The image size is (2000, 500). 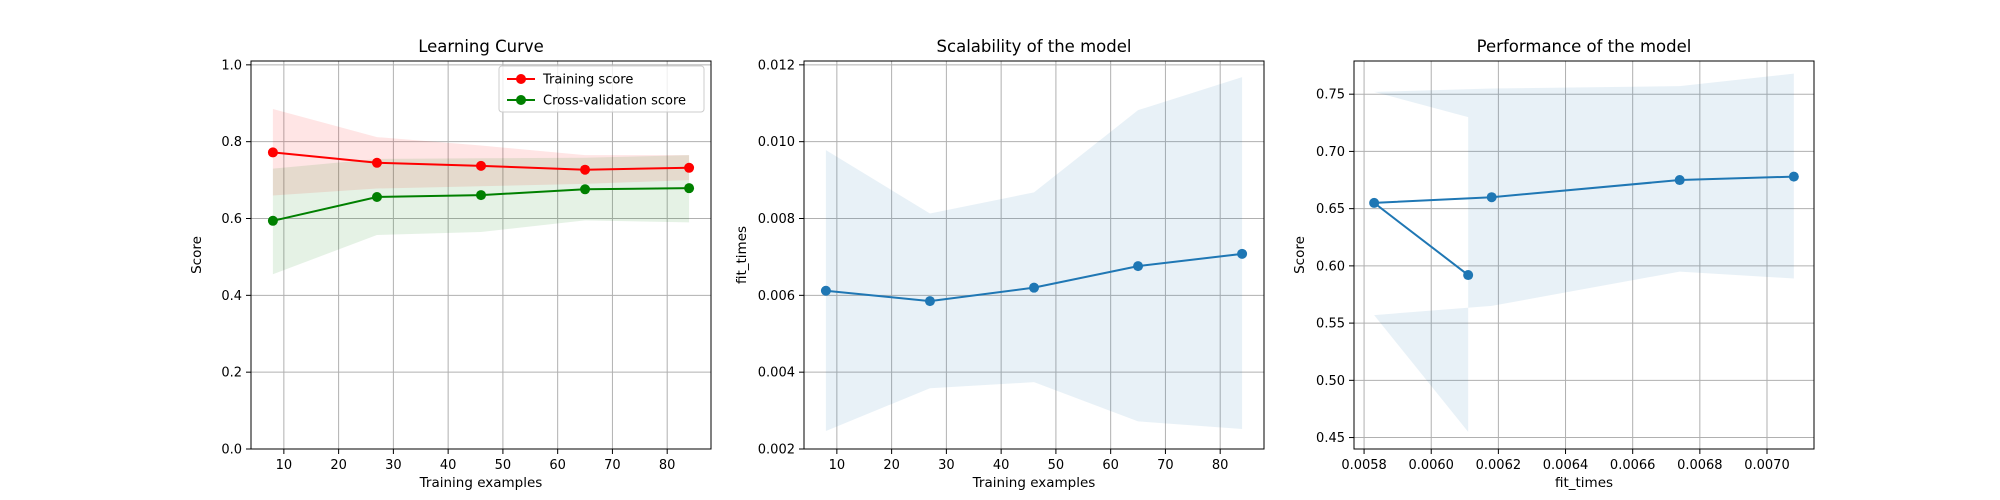 What do you see at coordinates (1584, 483) in the screenshot?
I see `x-axis-label: fit_times` at bounding box center [1584, 483].